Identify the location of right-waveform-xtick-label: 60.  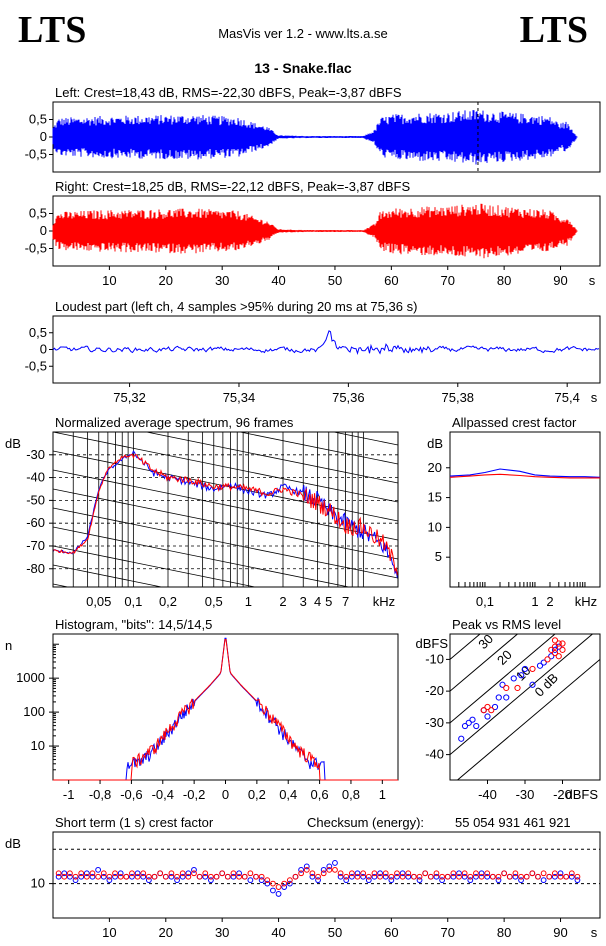
(391, 280).